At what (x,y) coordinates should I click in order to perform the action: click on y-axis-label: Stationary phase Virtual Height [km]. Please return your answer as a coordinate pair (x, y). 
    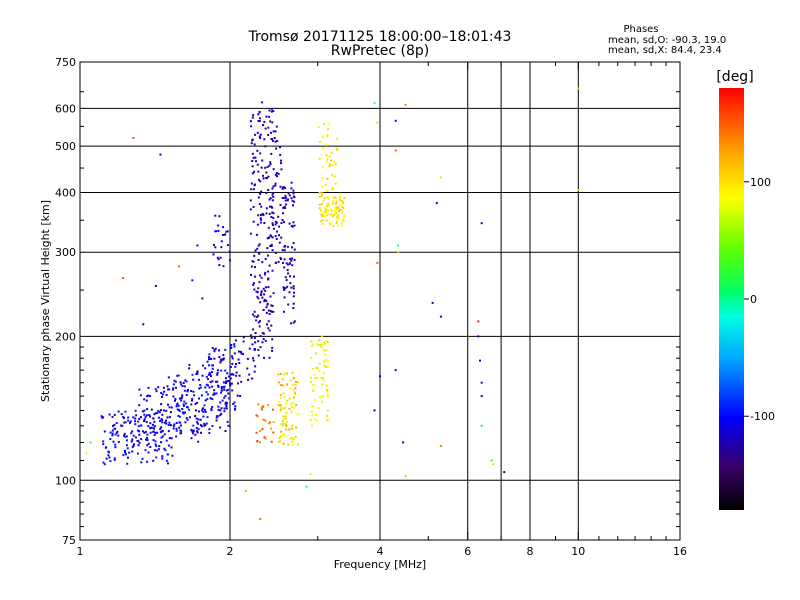
    Looking at the image, I should click on (45, 301).